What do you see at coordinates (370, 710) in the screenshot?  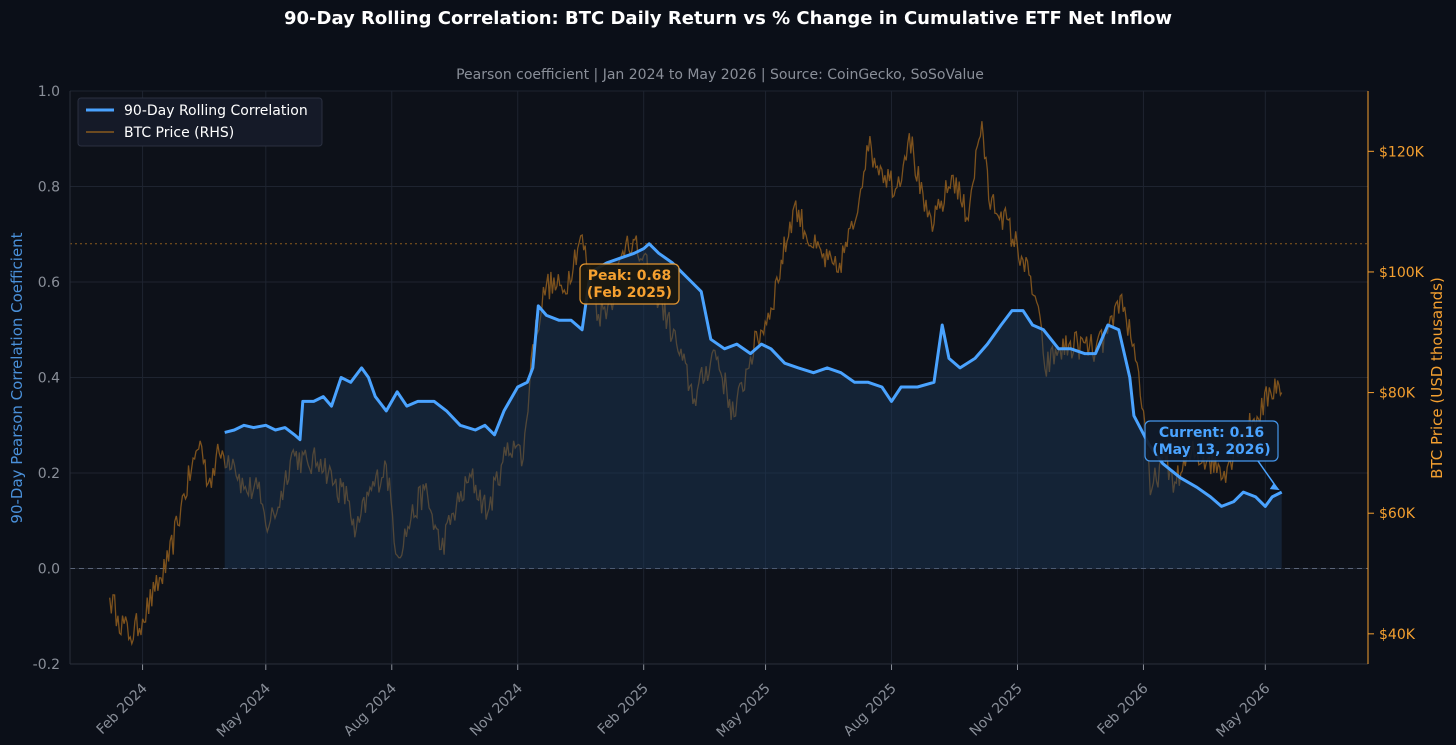 I see `x-tick-label: Aug 2024` at bounding box center [370, 710].